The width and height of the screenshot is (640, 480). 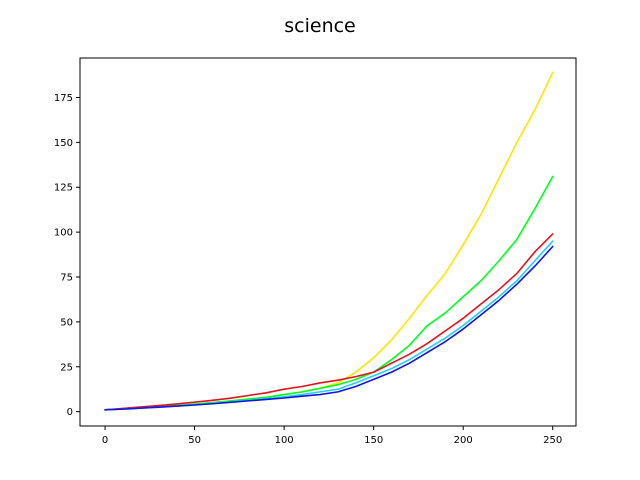 What do you see at coordinates (320, 26) in the screenshot?
I see `chart-title: science` at bounding box center [320, 26].